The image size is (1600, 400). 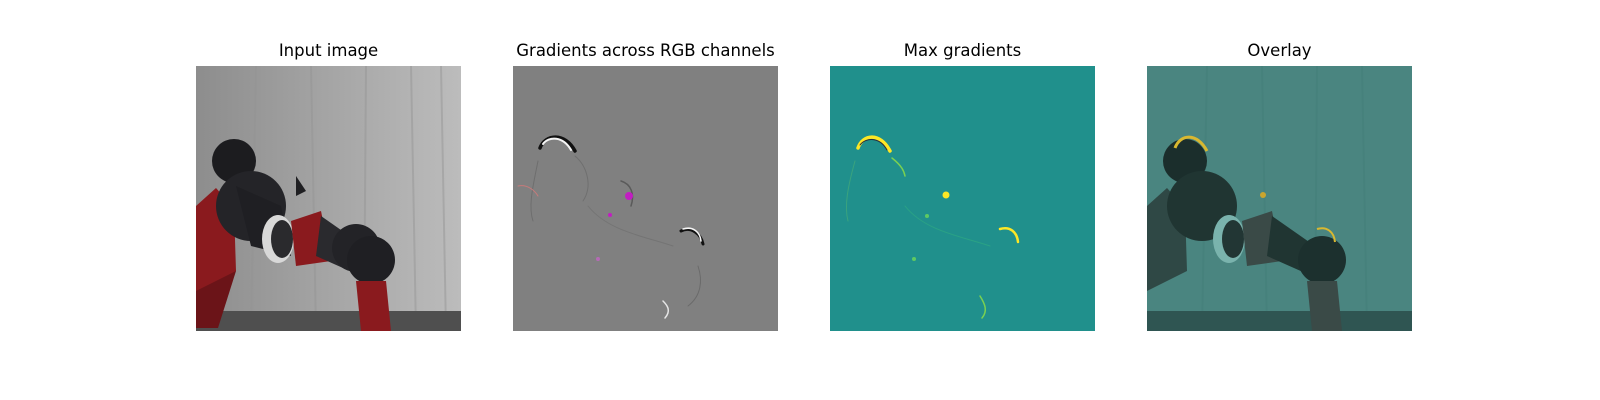 What do you see at coordinates (962, 50) in the screenshot?
I see `panel-title: Max gradients` at bounding box center [962, 50].